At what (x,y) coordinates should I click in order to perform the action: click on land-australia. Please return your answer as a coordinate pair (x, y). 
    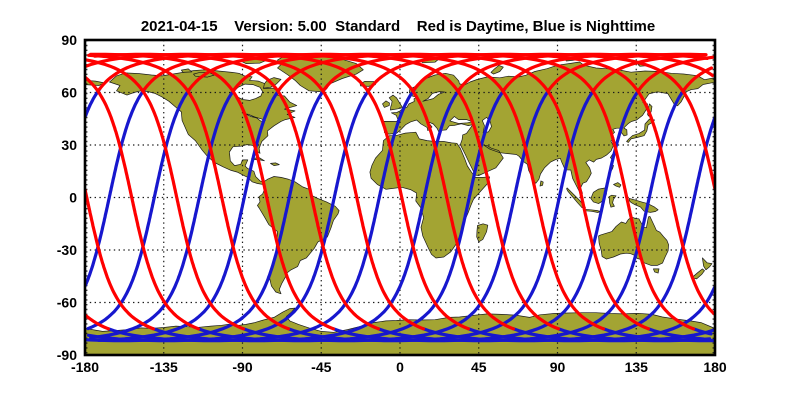
    Looking at the image, I should click on (633, 241).